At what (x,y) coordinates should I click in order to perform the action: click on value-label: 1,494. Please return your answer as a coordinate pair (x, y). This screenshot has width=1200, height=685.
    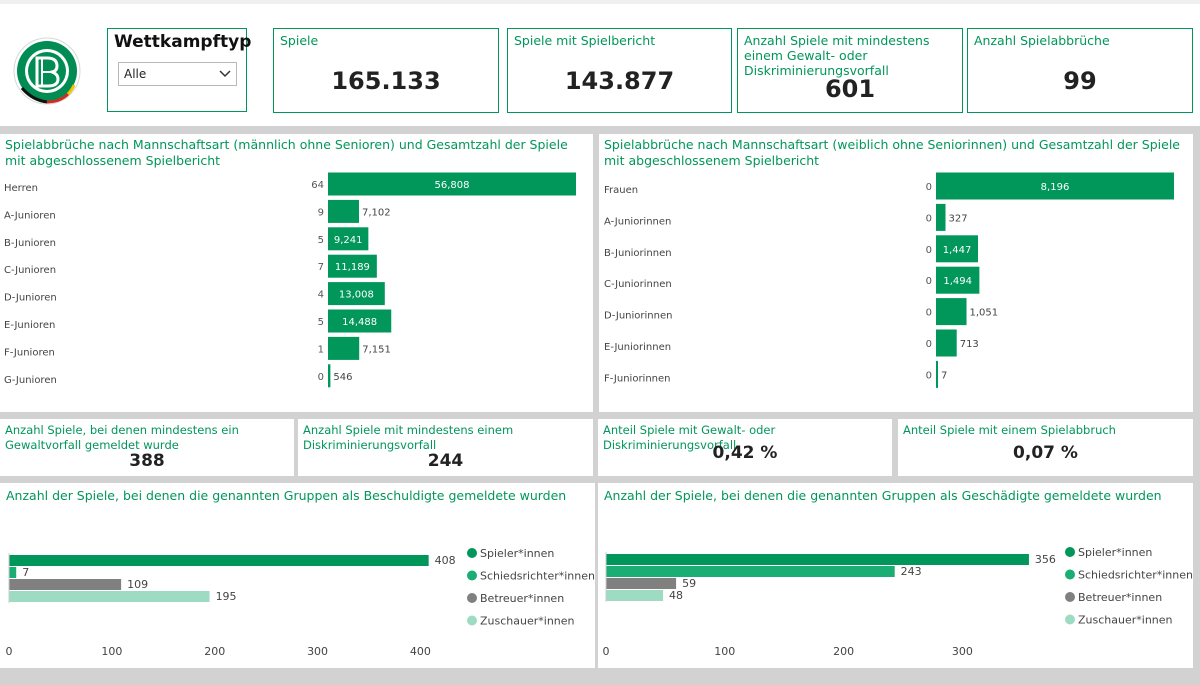
    Looking at the image, I should click on (957, 281).